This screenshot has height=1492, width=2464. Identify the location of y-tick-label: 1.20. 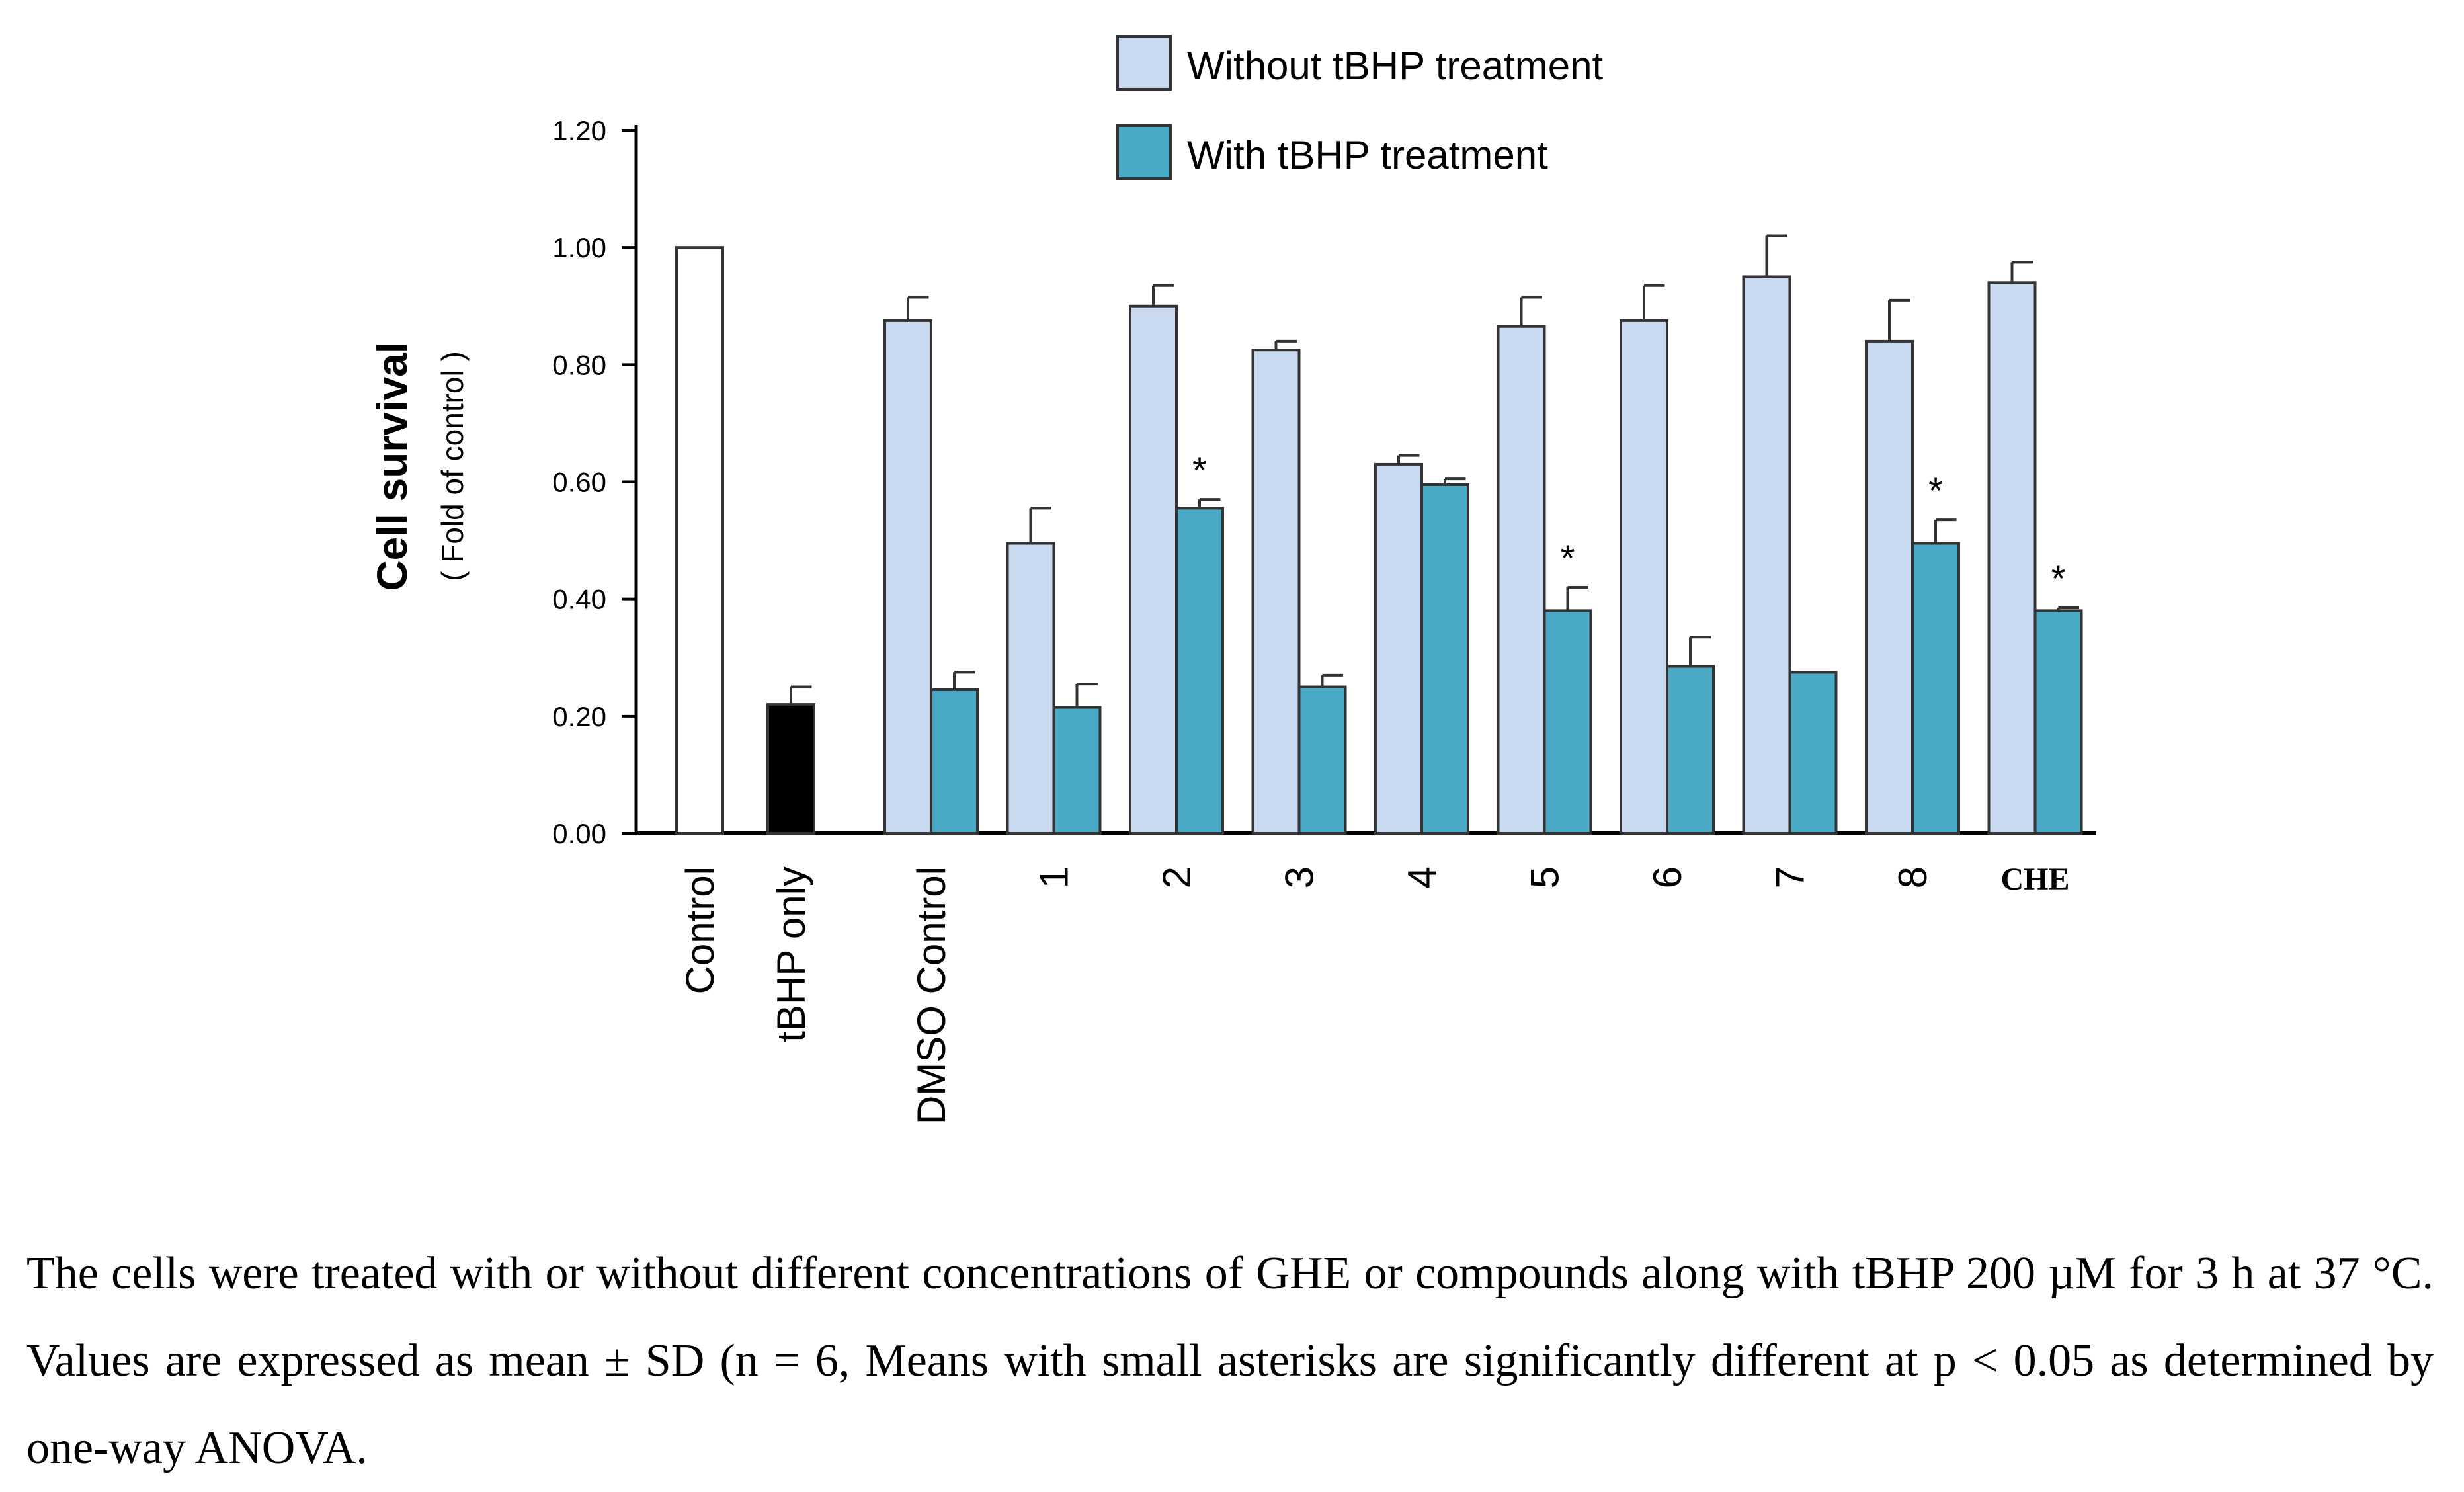
(579, 130).